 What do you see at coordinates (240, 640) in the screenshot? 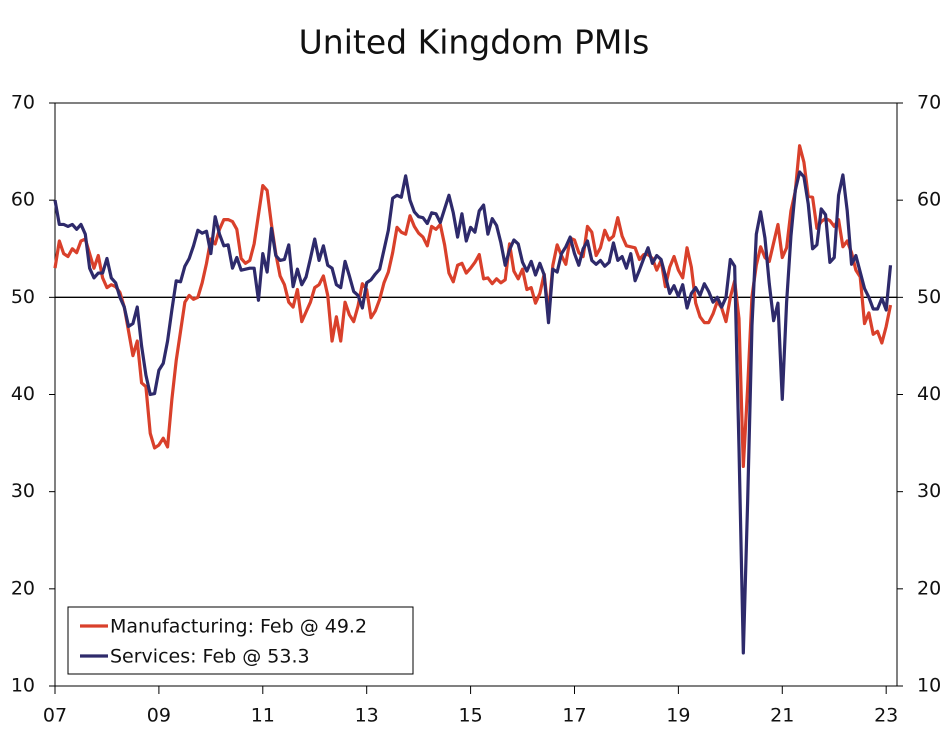
I see `legend-box` at bounding box center [240, 640].